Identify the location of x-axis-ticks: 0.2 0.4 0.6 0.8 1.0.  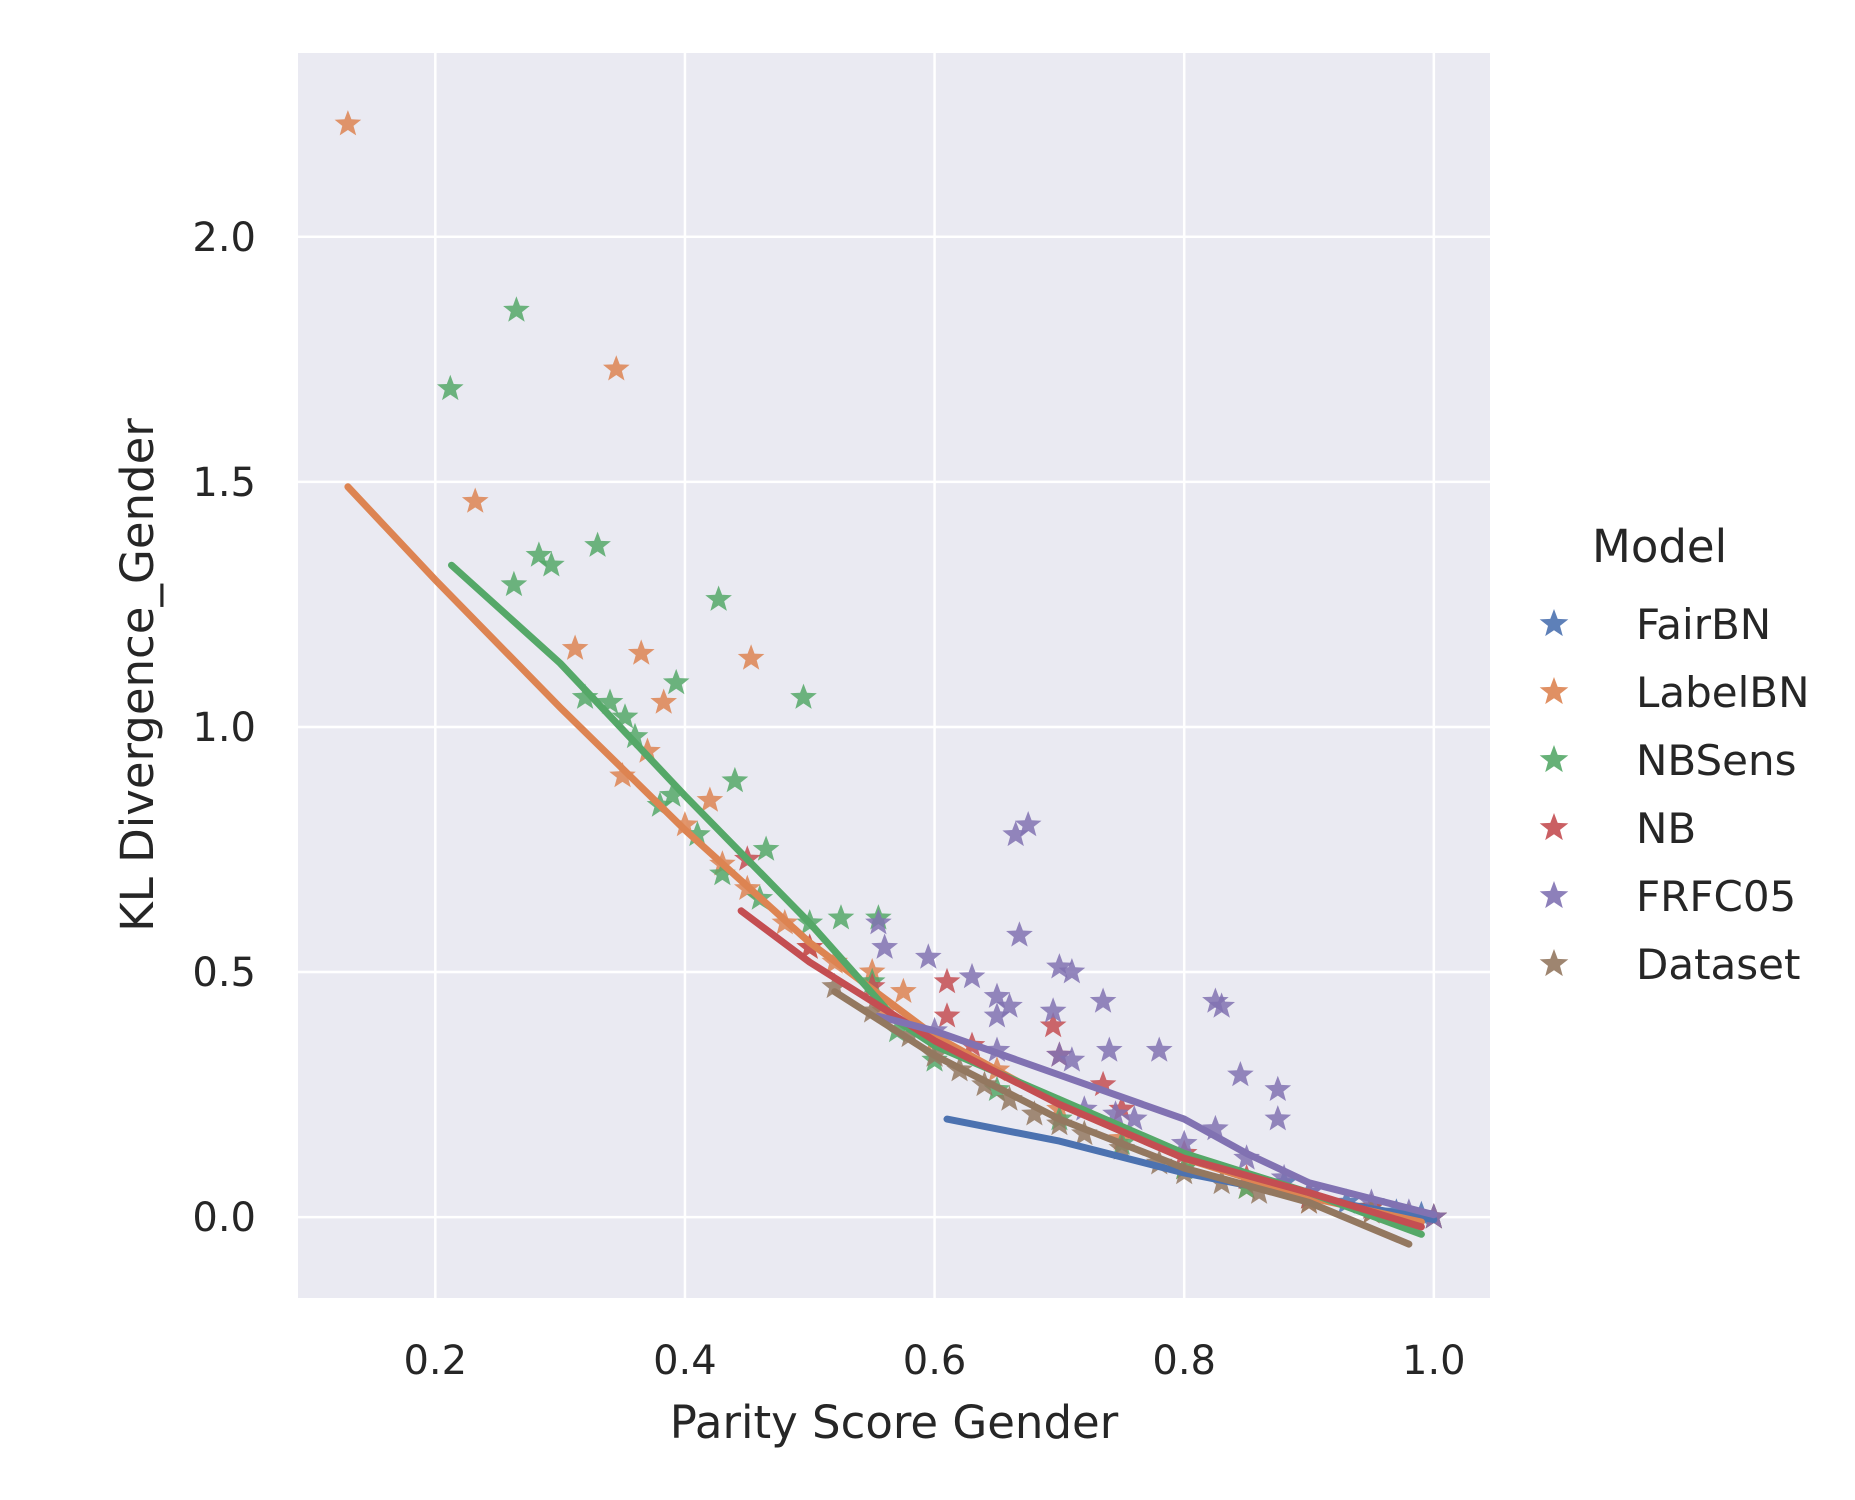
(934, 1361).